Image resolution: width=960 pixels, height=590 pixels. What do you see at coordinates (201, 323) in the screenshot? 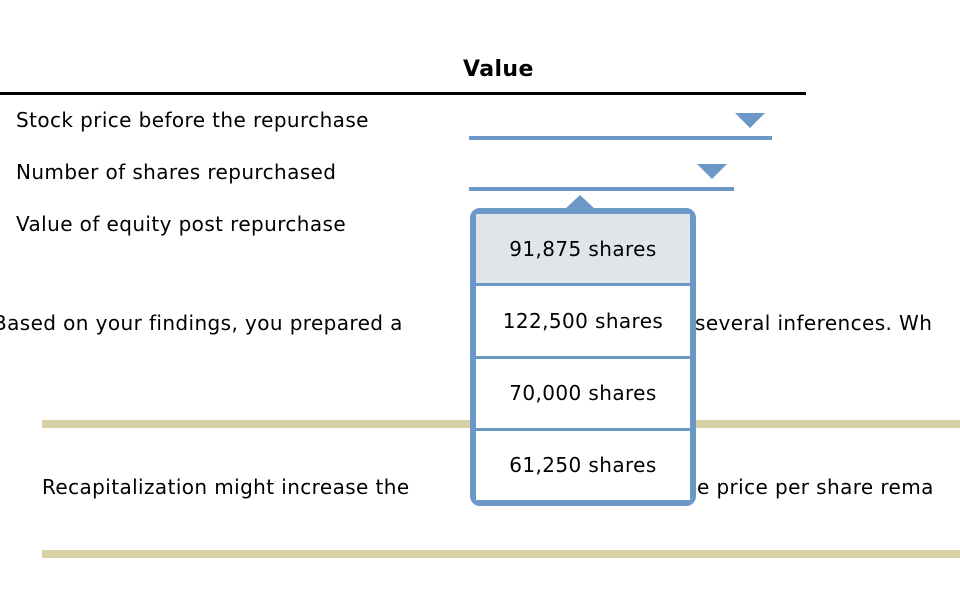
I see `inference-paragraph-left: Based on your findings, you prepared a` at bounding box center [201, 323].